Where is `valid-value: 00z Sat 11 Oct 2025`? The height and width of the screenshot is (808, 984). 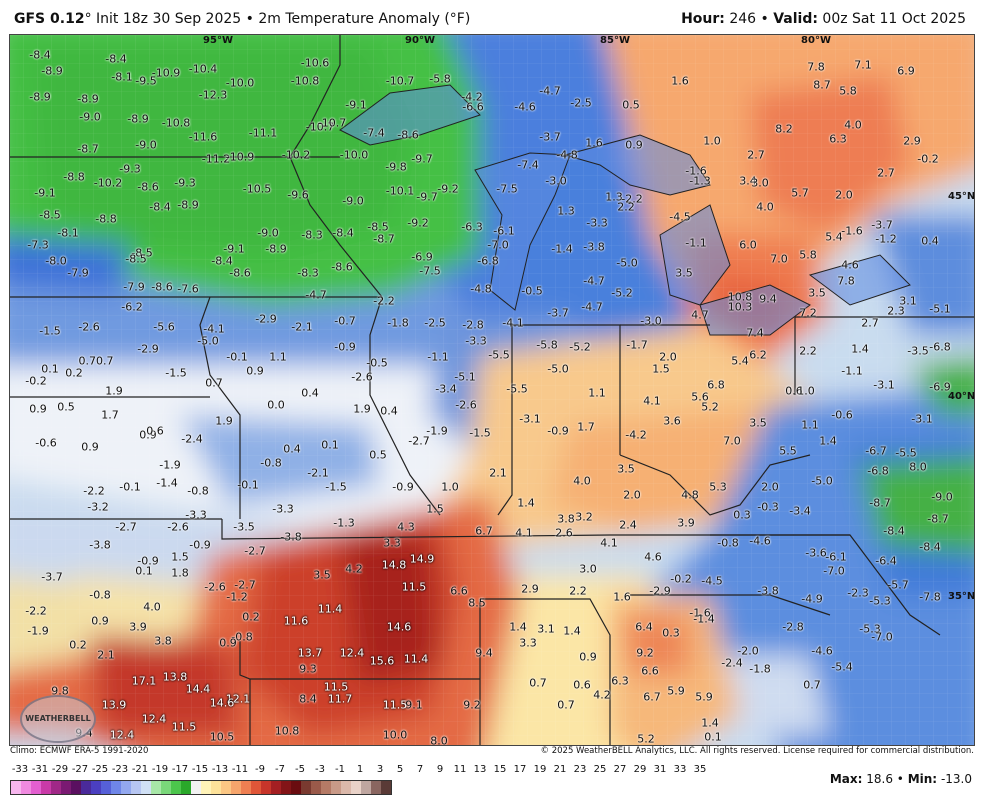
valid-value: 00z Sat 11 Oct 2025 is located at coordinates (894, 19).